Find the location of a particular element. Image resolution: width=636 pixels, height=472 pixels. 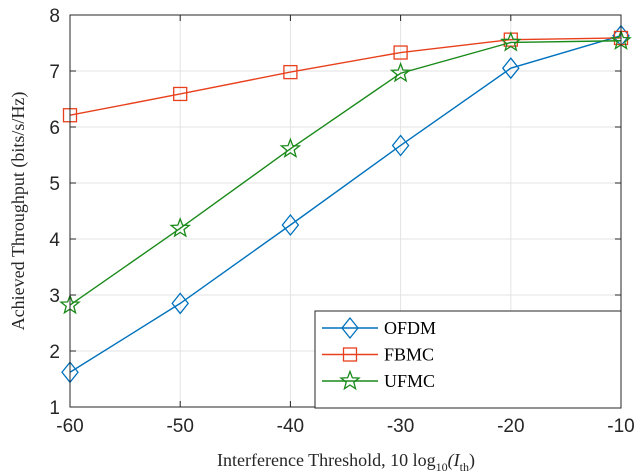

x-axis-label-arg-close: ) is located at coordinates (472, 460).